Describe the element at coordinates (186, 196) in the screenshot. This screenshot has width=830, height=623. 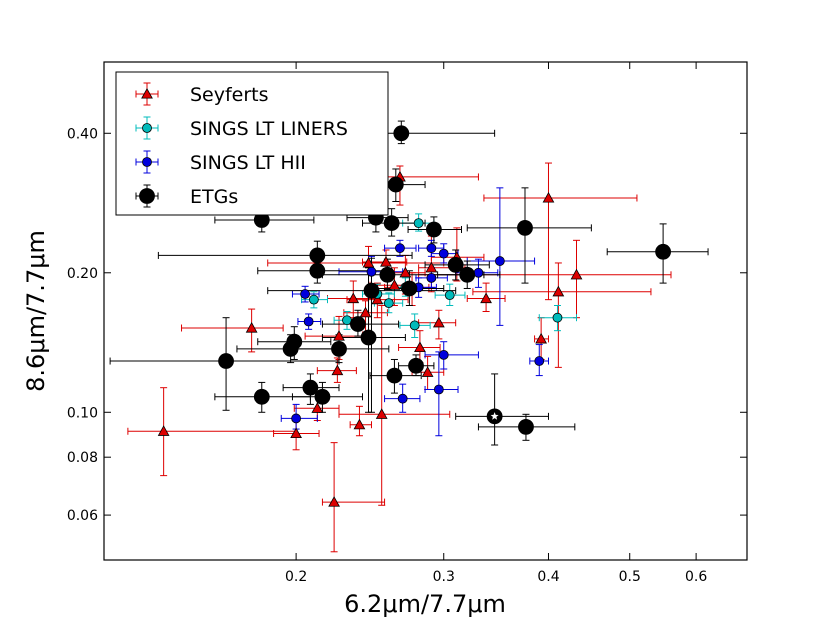
I see `legend-entry-etgs: ETGs` at that location.